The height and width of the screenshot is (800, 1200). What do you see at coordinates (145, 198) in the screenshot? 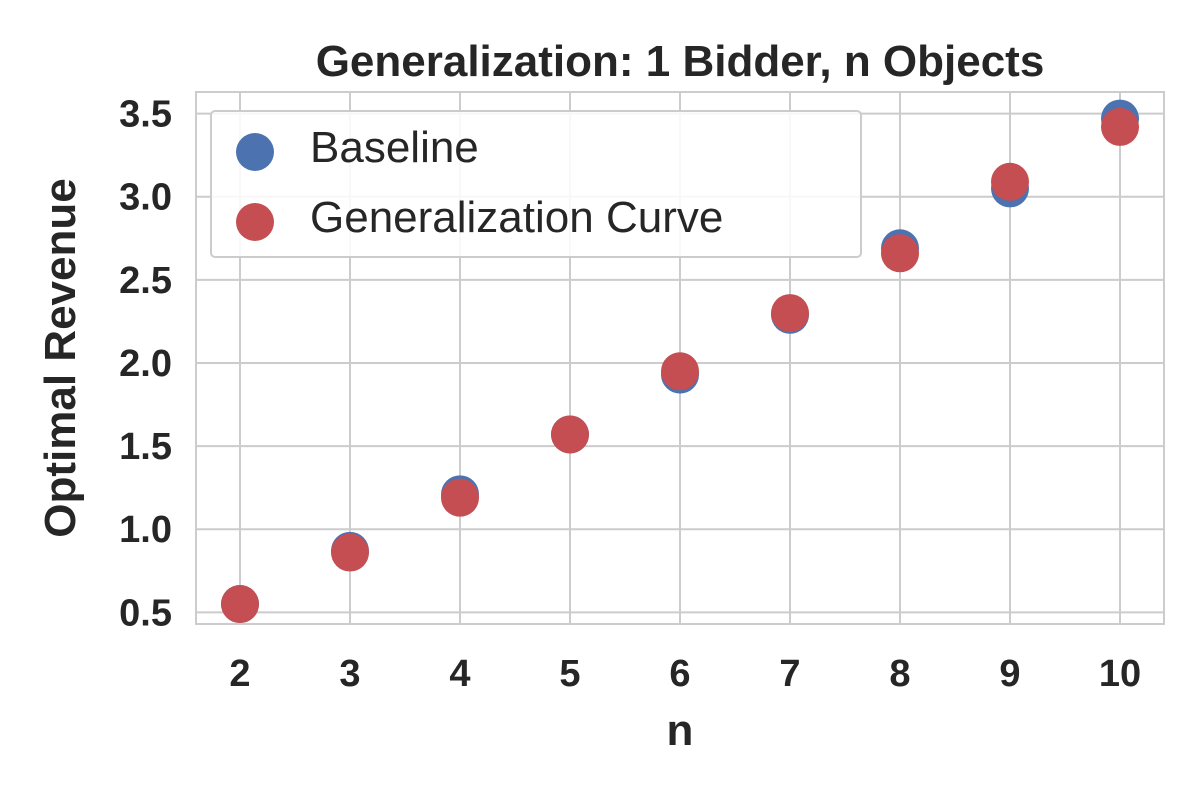
I see `y-tick-label: 3.0` at bounding box center [145, 198].